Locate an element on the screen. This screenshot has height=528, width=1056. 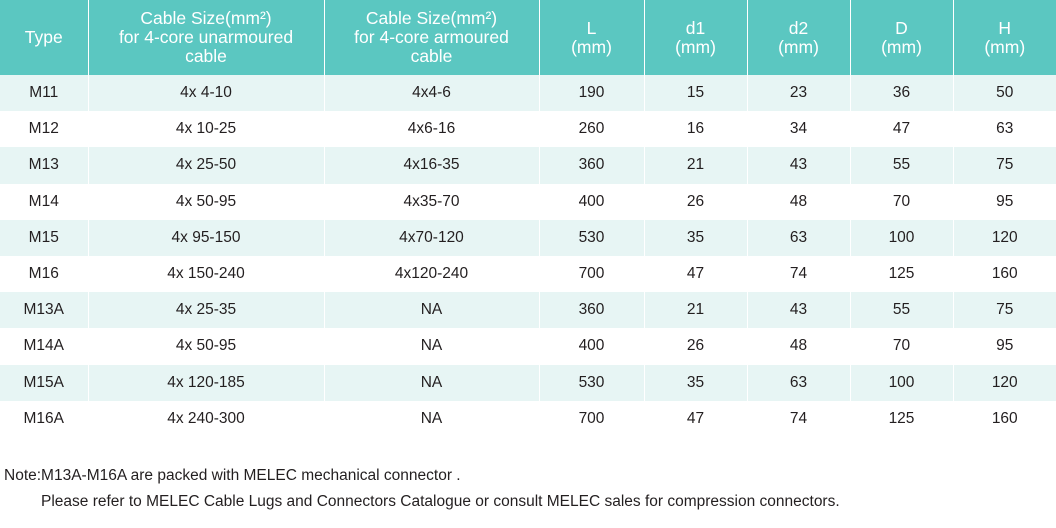
cell-cable-size-armoured: 4x120-240 is located at coordinates (432, 274).